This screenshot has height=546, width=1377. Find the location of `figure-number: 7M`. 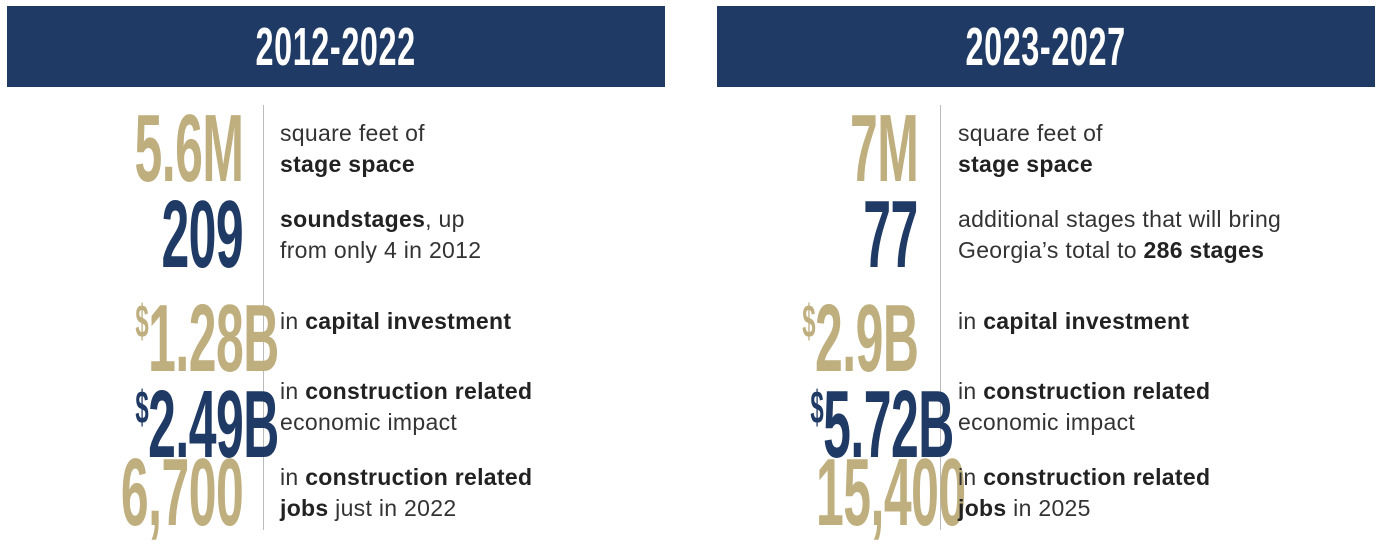

figure-number: 7M is located at coordinates (884, 148).